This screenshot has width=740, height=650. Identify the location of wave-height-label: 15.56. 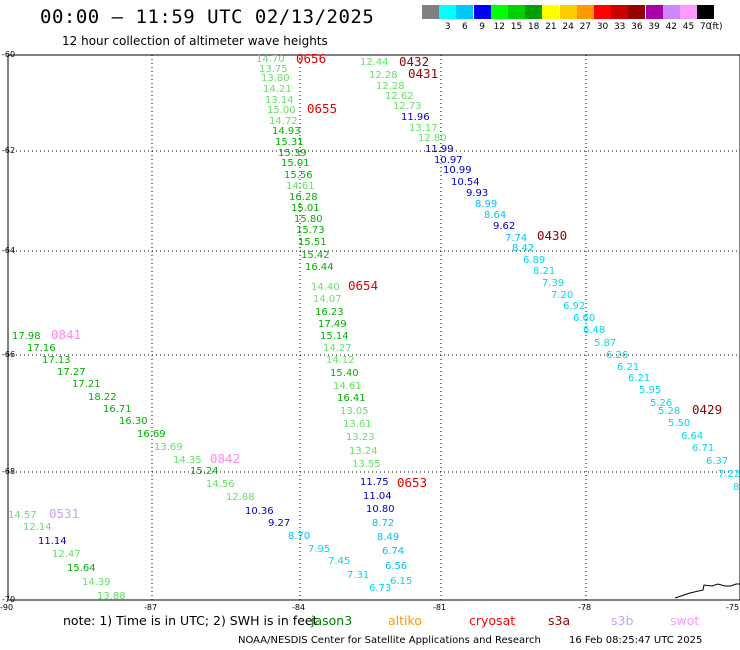
(298, 175).